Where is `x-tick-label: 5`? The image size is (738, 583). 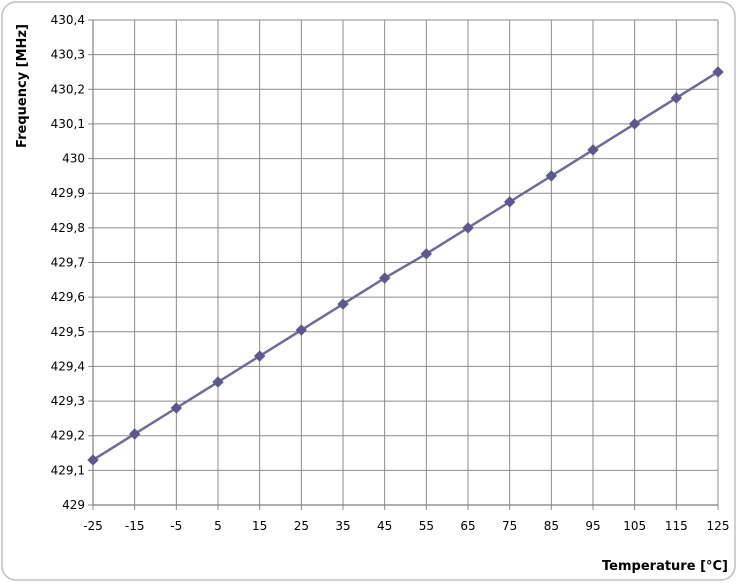
x-tick-label: 5 is located at coordinates (218, 526).